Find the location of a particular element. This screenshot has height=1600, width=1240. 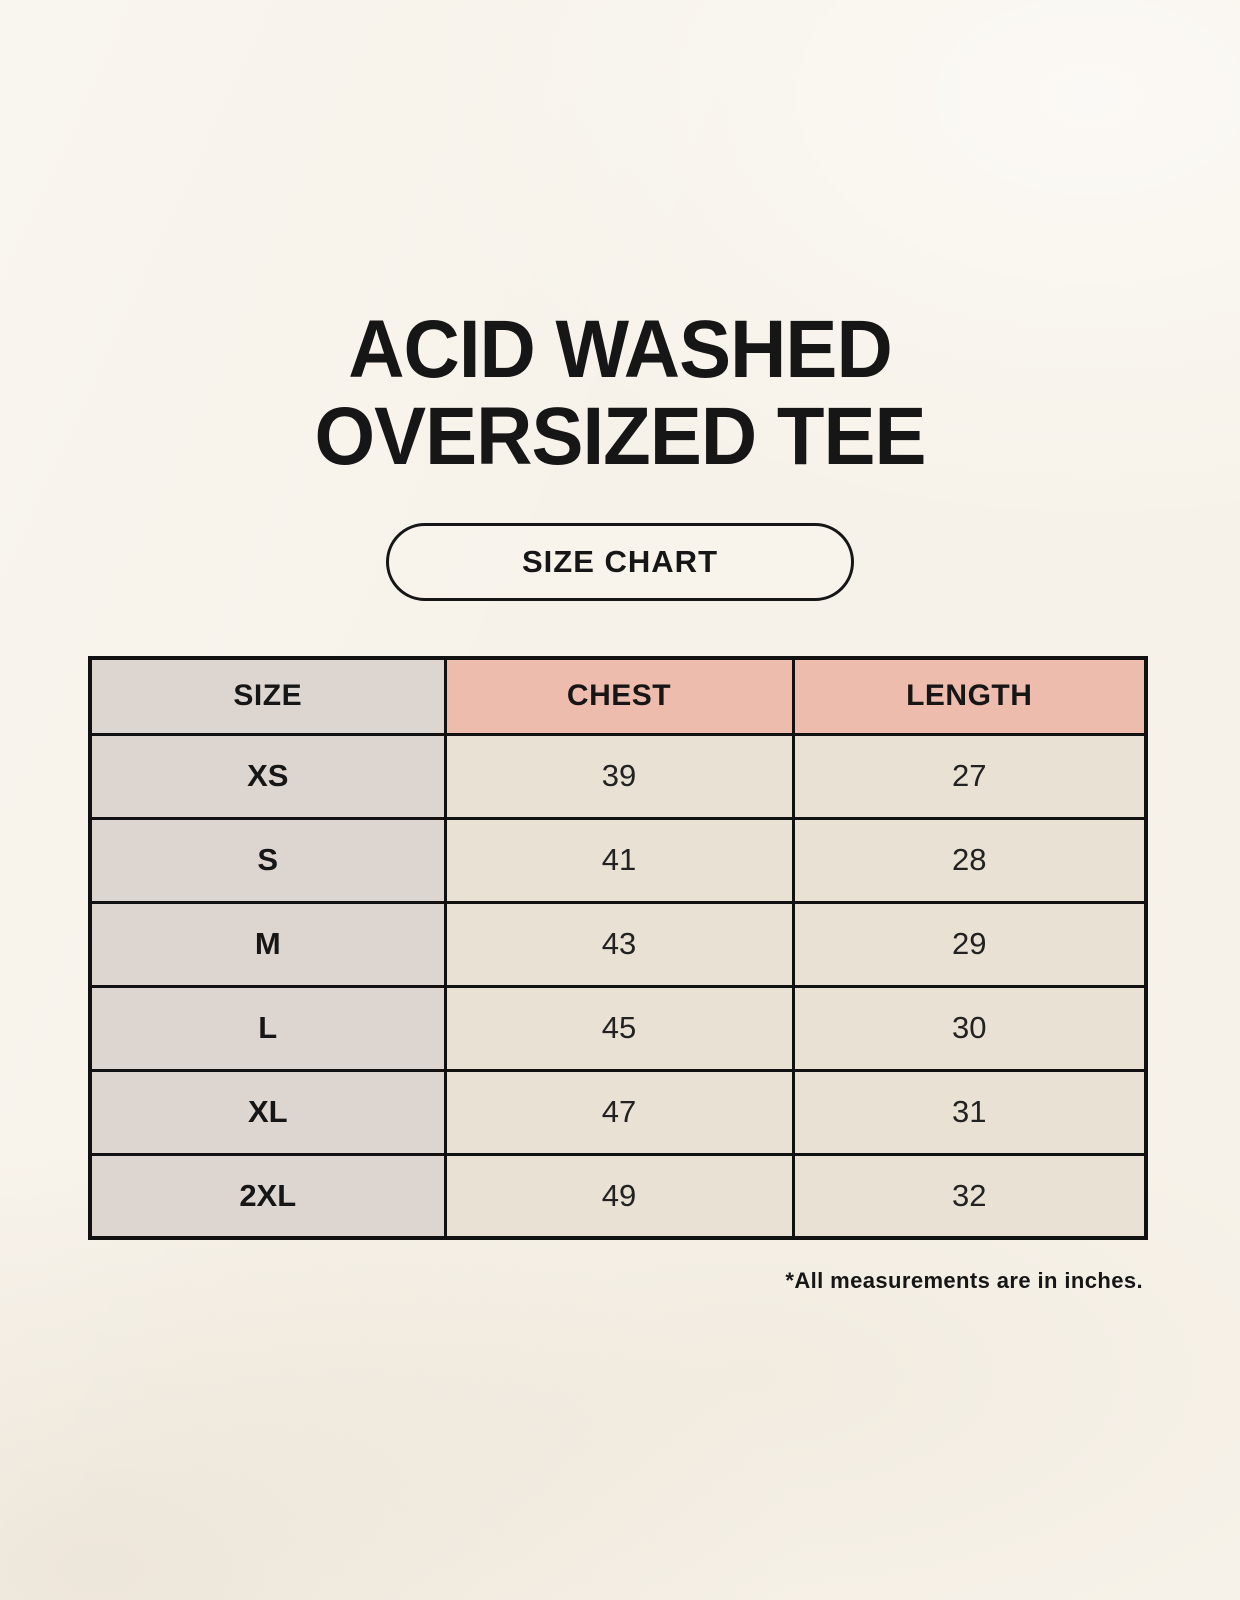

chest-cell: 45 is located at coordinates (619, 1028).